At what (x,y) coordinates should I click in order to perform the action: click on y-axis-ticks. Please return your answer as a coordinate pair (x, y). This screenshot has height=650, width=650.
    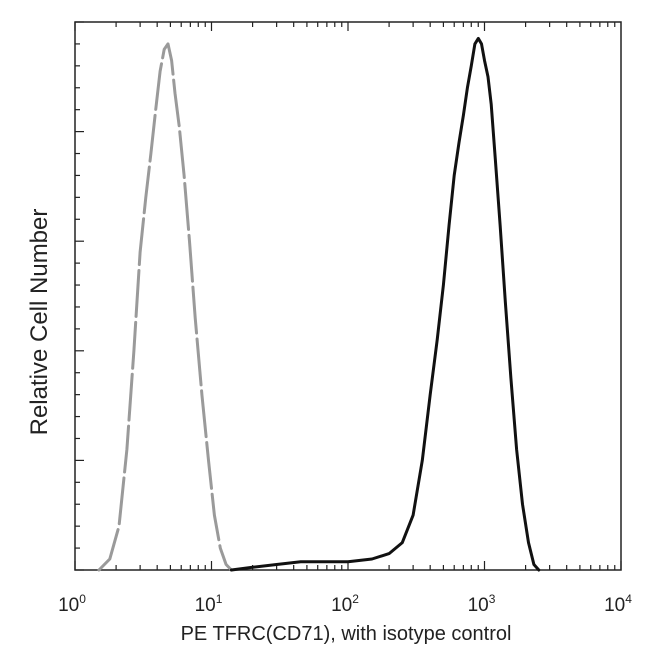
    Looking at the image, I should click on (79, 296).